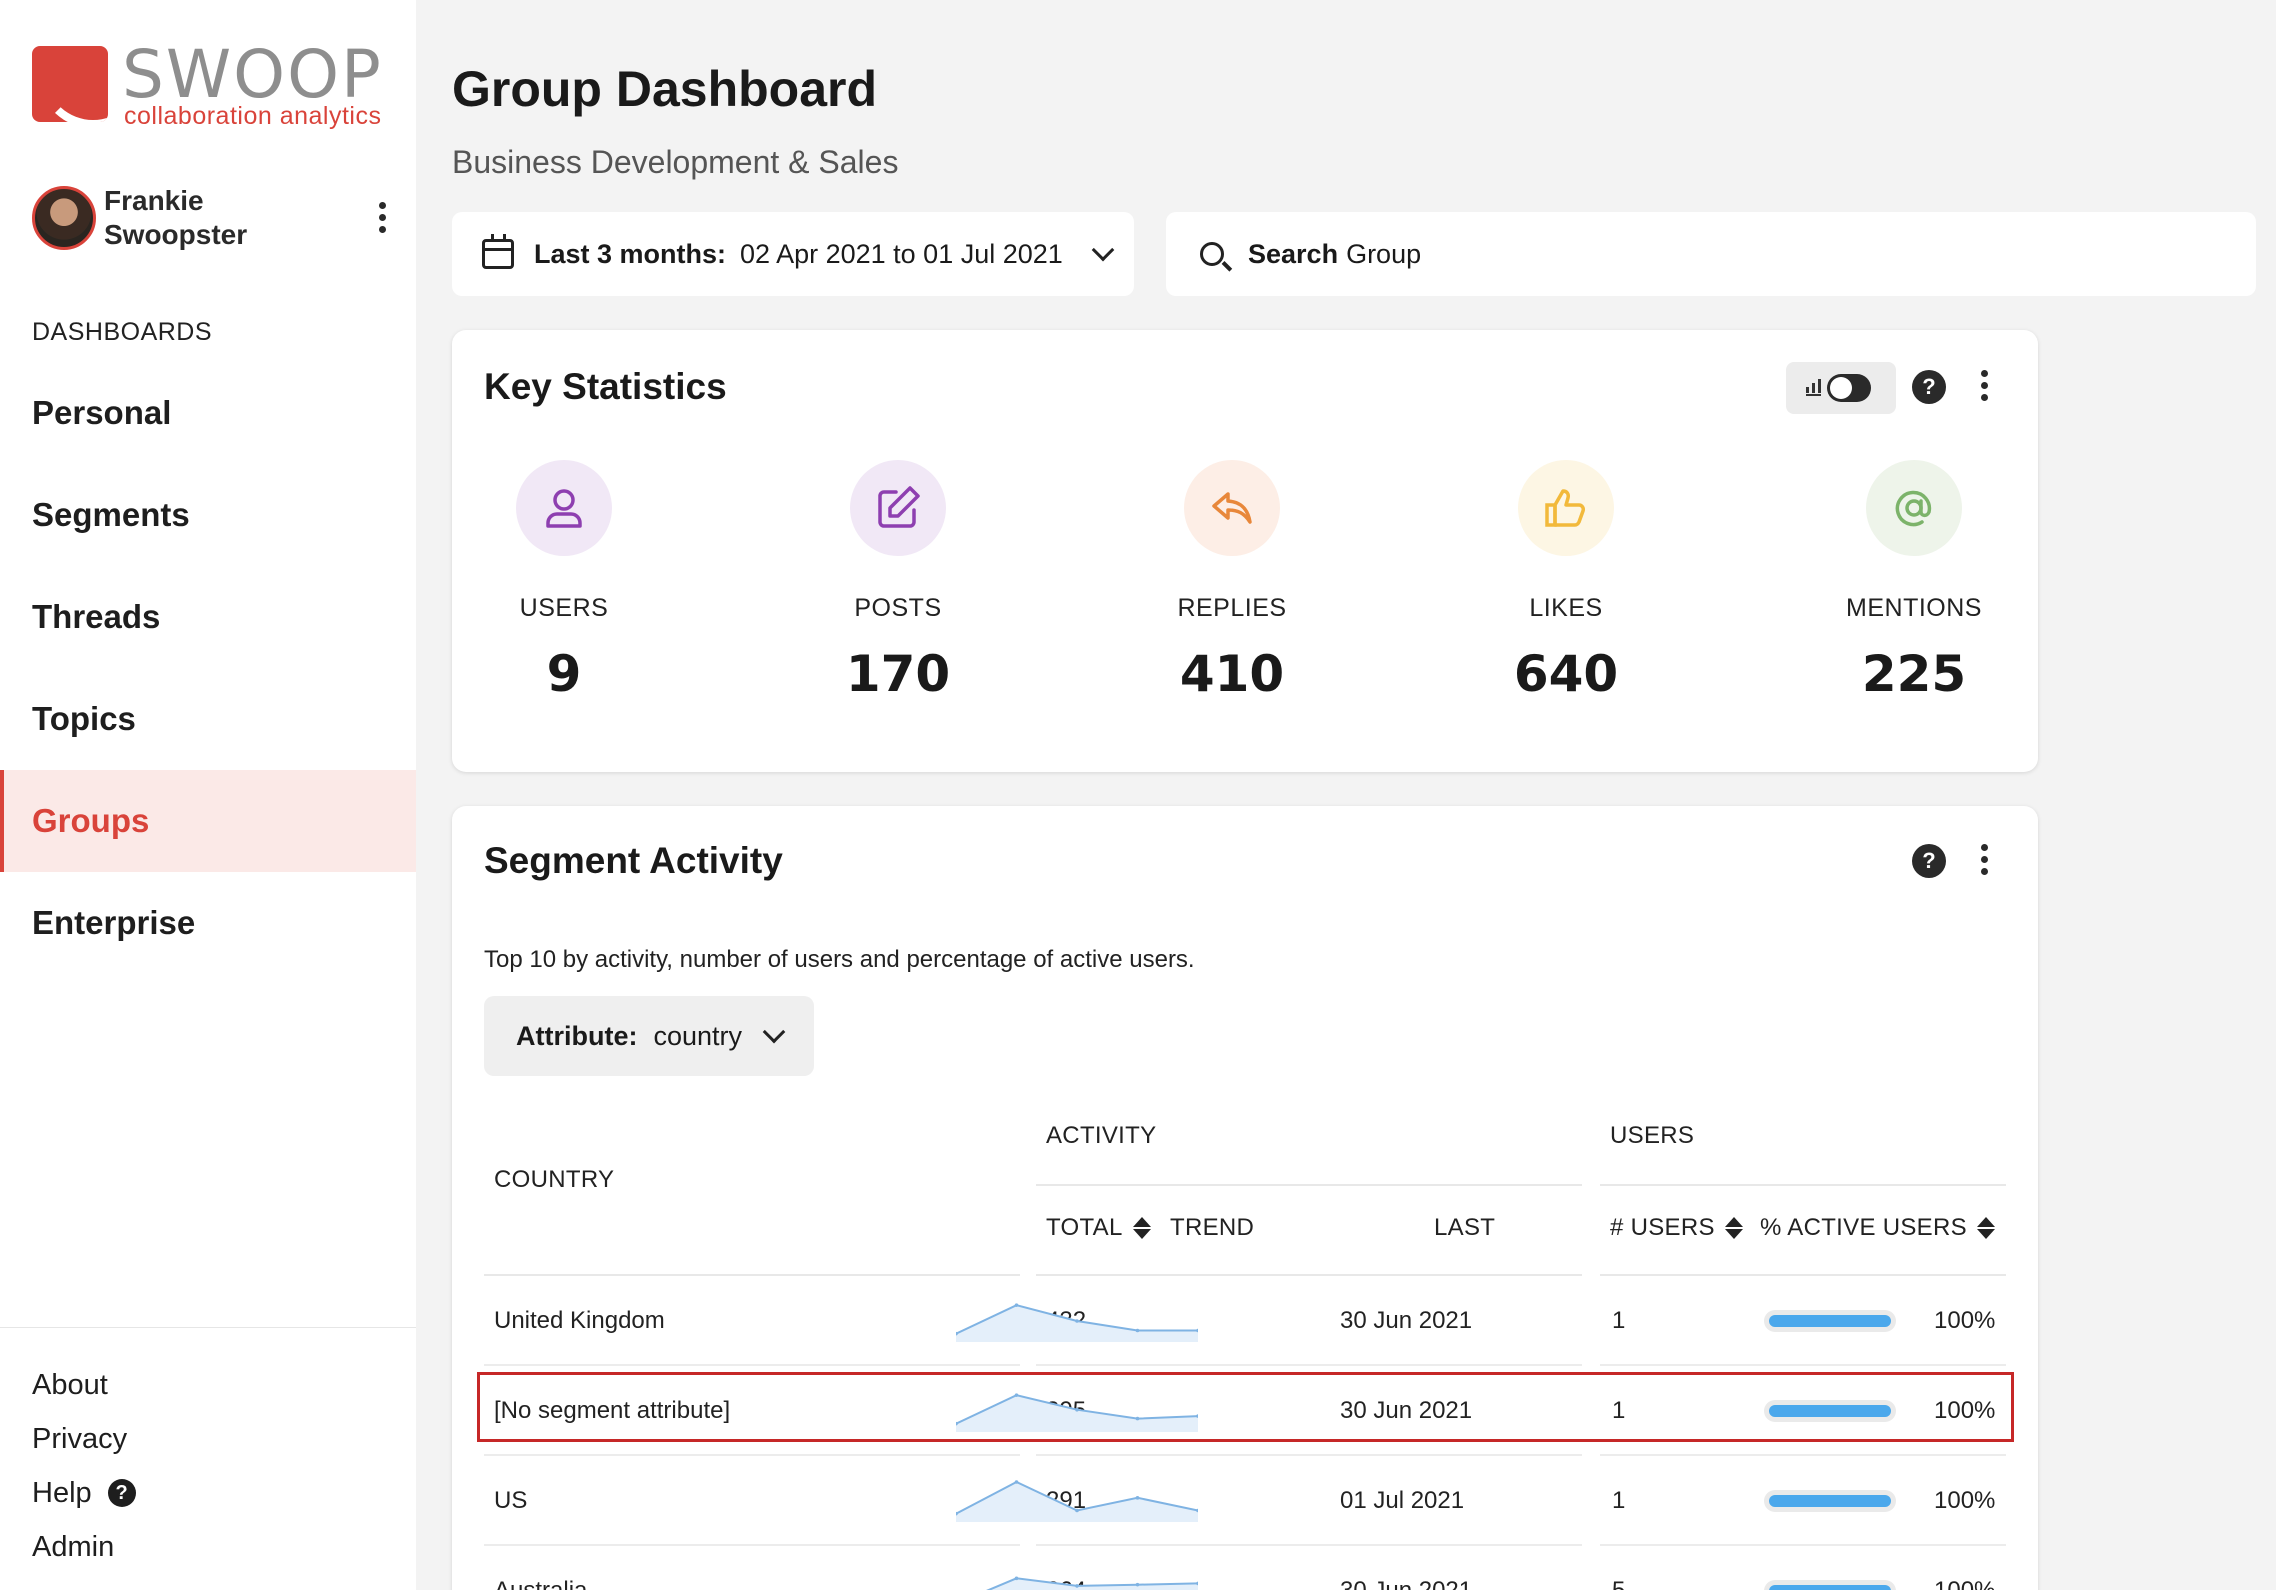  Describe the element at coordinates (898, 608) in the screenshot. I see `stat-posts-label: POSTS` at that location.